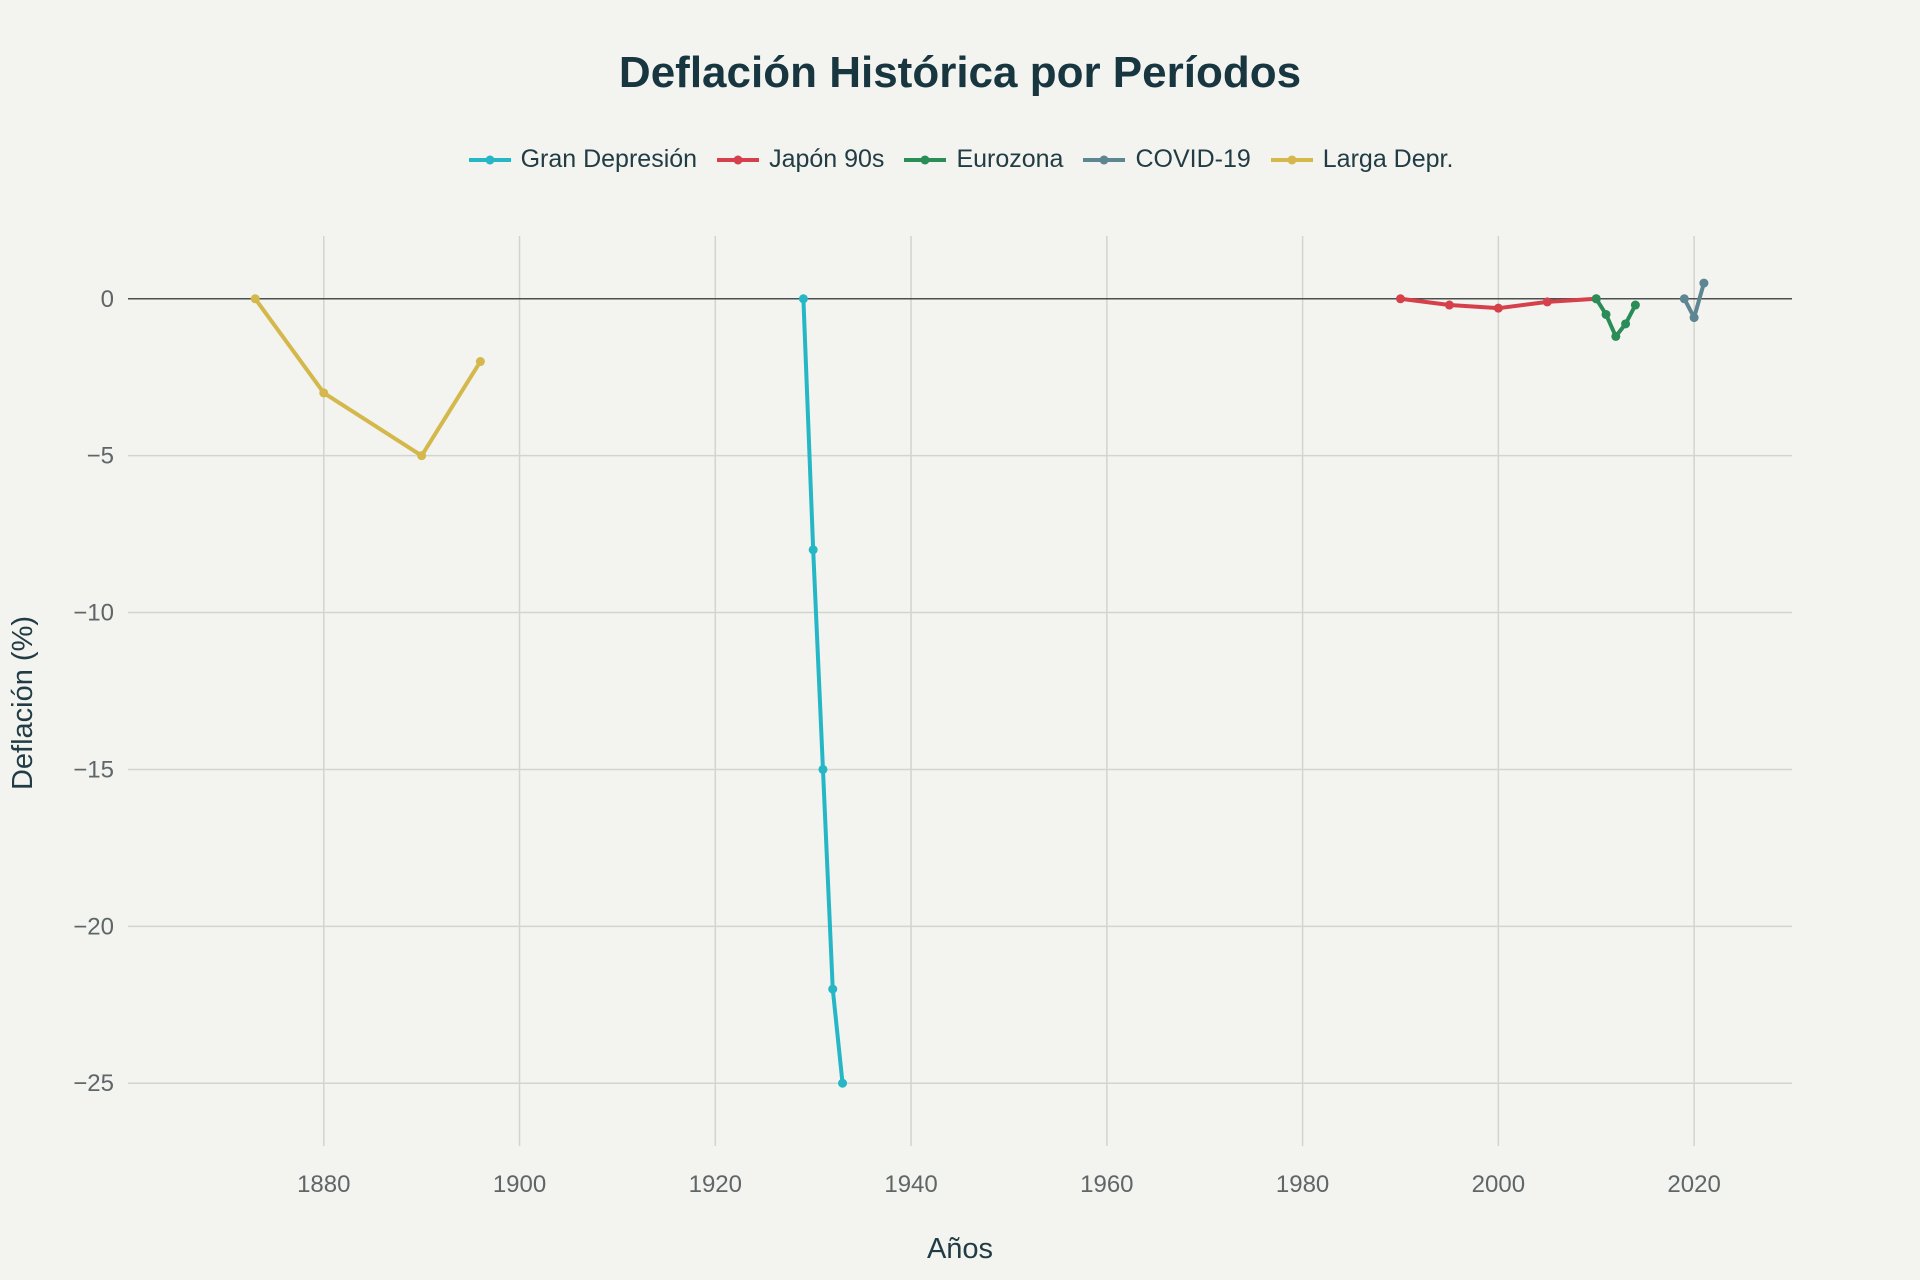 The height and width of the screenshot is (1280, 1920). Describe the element at coordinates (960, 72) in the screenshot. I see `chart-title: Deflación Histórica por Períodos` at that location.